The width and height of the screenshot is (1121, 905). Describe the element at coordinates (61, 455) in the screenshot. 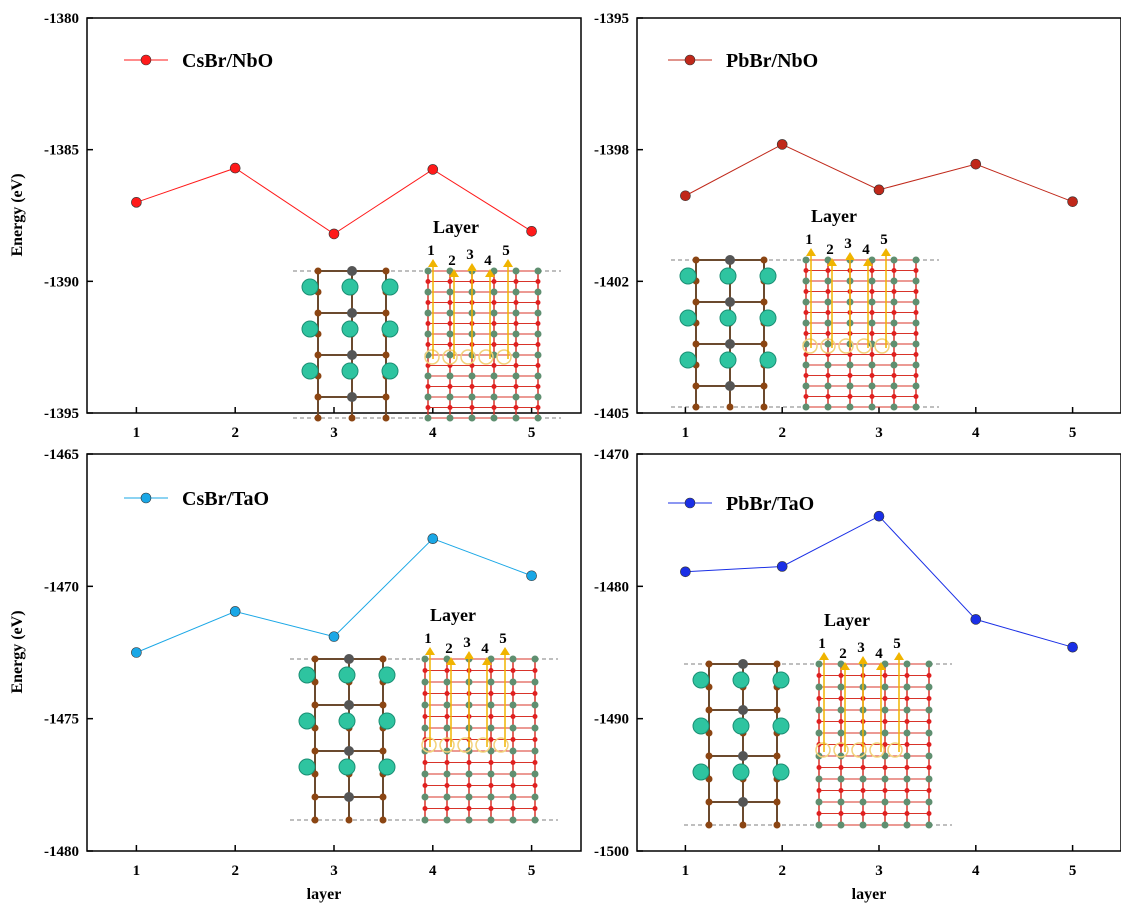

I see `y-tick-label: -1465` at that location.